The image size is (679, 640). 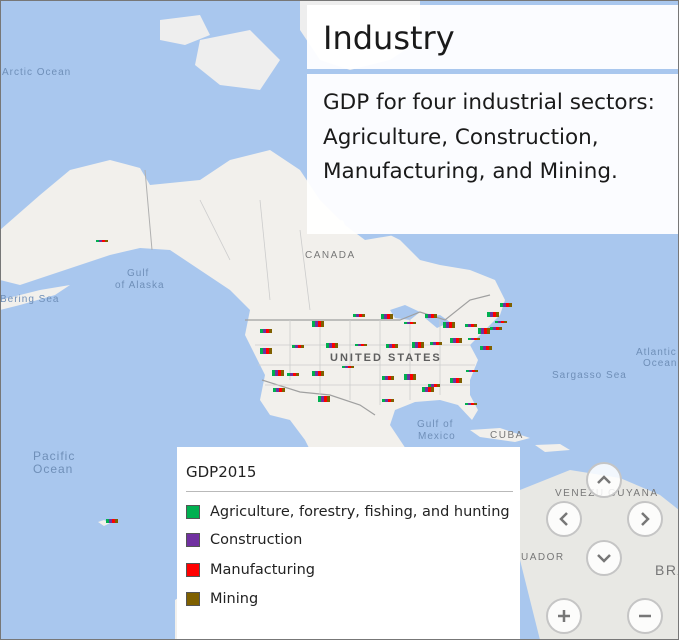 I want to click on chevron-up-icon, so click(x=604, y=479).